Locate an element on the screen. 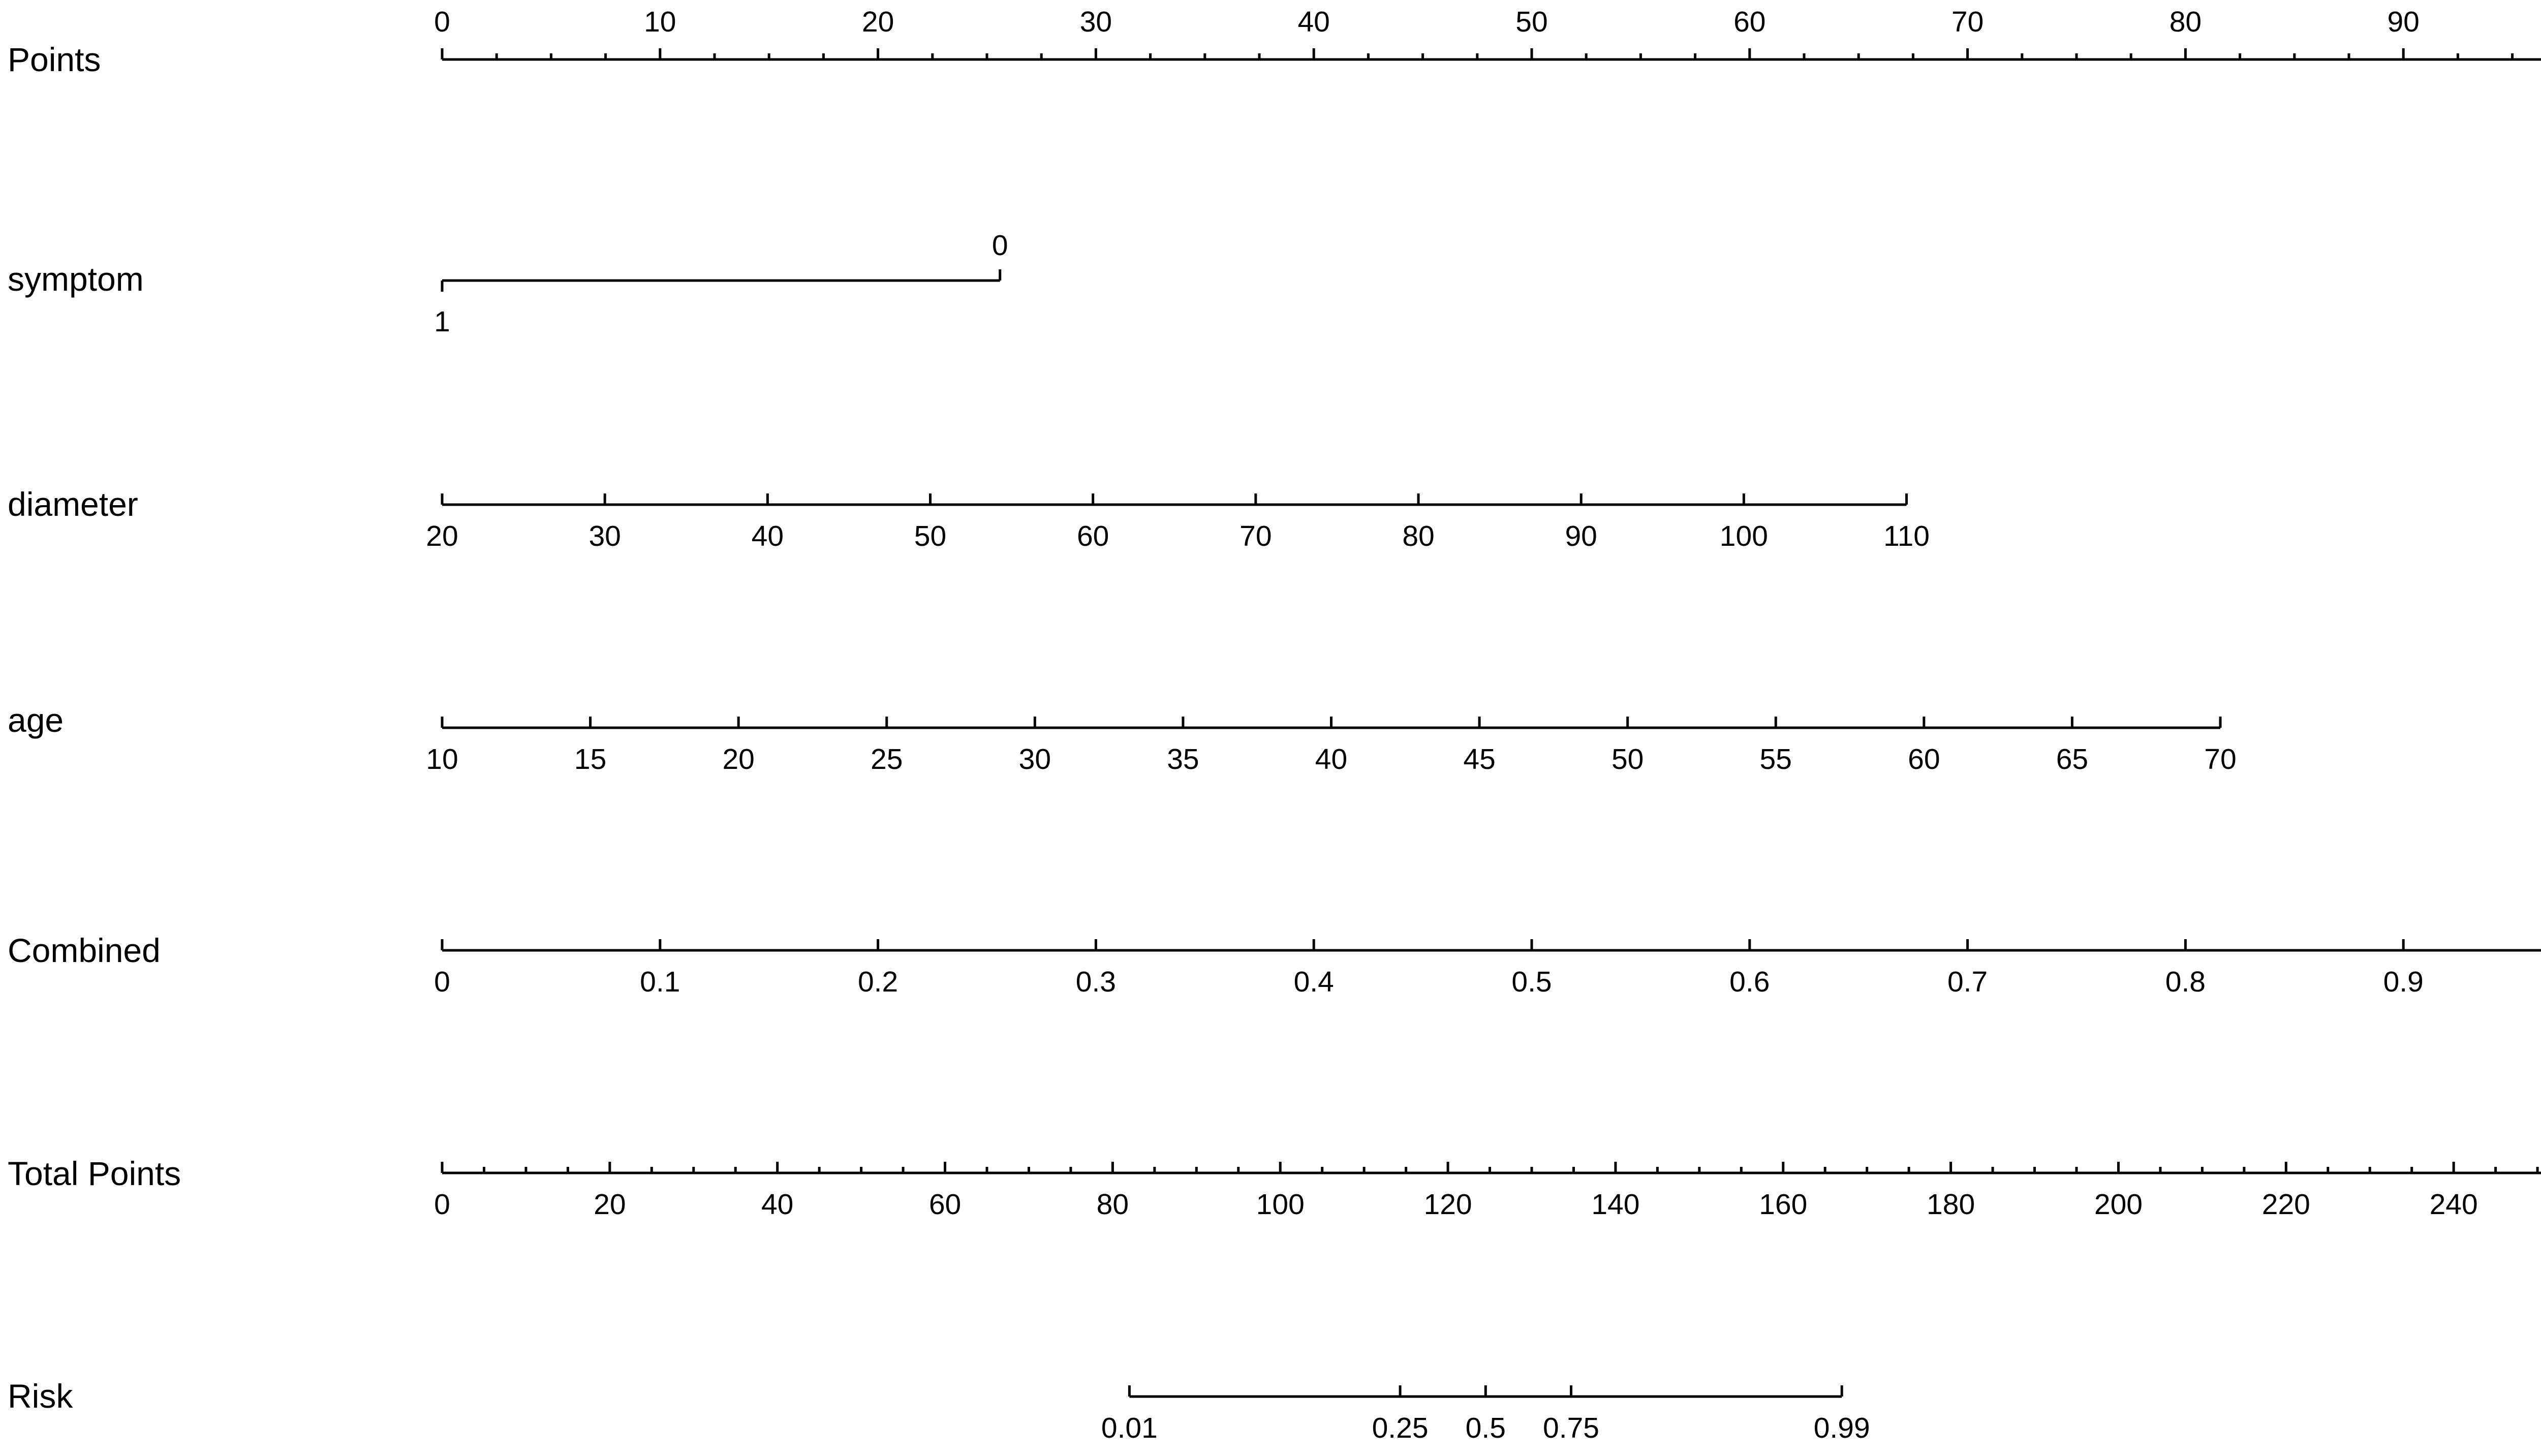 The image size is (2541, 1456). tick-label-risk: 0.5 is located at coordinates (1486, 1428).